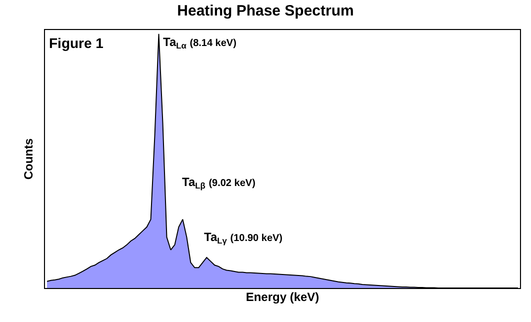 Image resolution: width=531 pixels, height=322 pixels. What do you see at coordinates (219, 183) in the screenshot?
I see `annotation: Ta$_{Lβ}$ (9.02 keV)` at bounding box center [219, 183].